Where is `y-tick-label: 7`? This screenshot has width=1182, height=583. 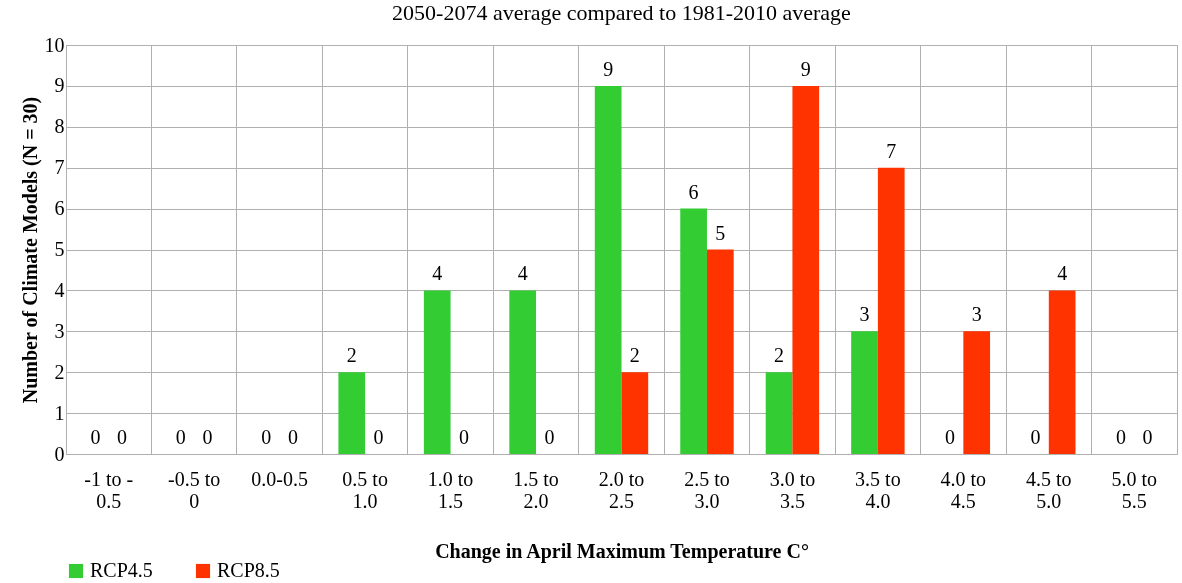 y-tick-label: 7 is located at coordinates (59, 167).